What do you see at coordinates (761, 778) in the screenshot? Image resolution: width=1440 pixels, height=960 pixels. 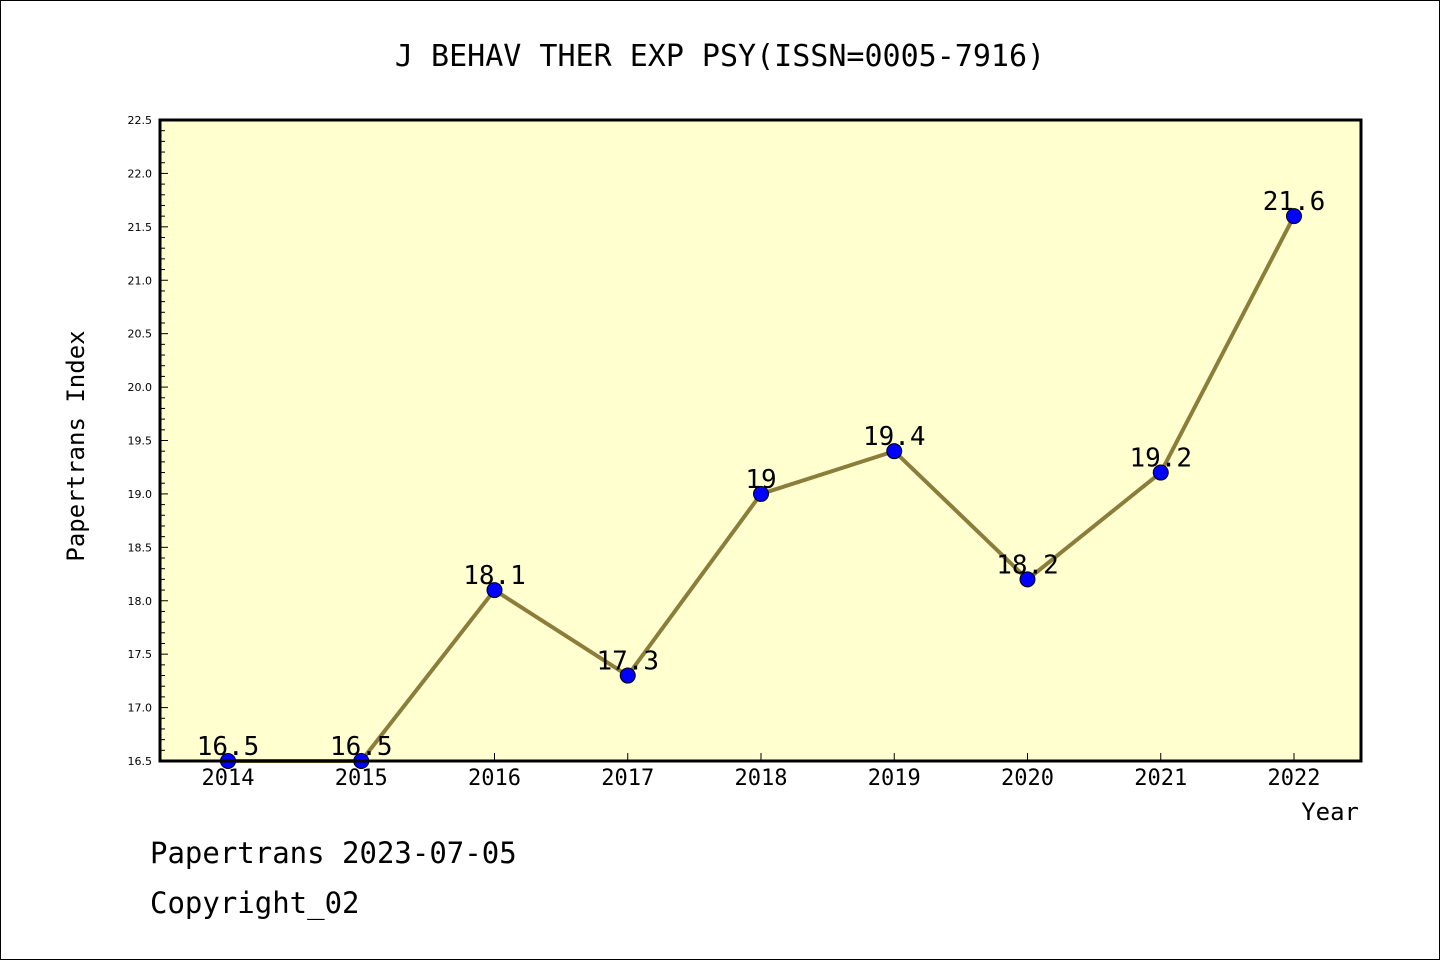 I see `x-tick-label: 2018` at bounding box center [761, 778].